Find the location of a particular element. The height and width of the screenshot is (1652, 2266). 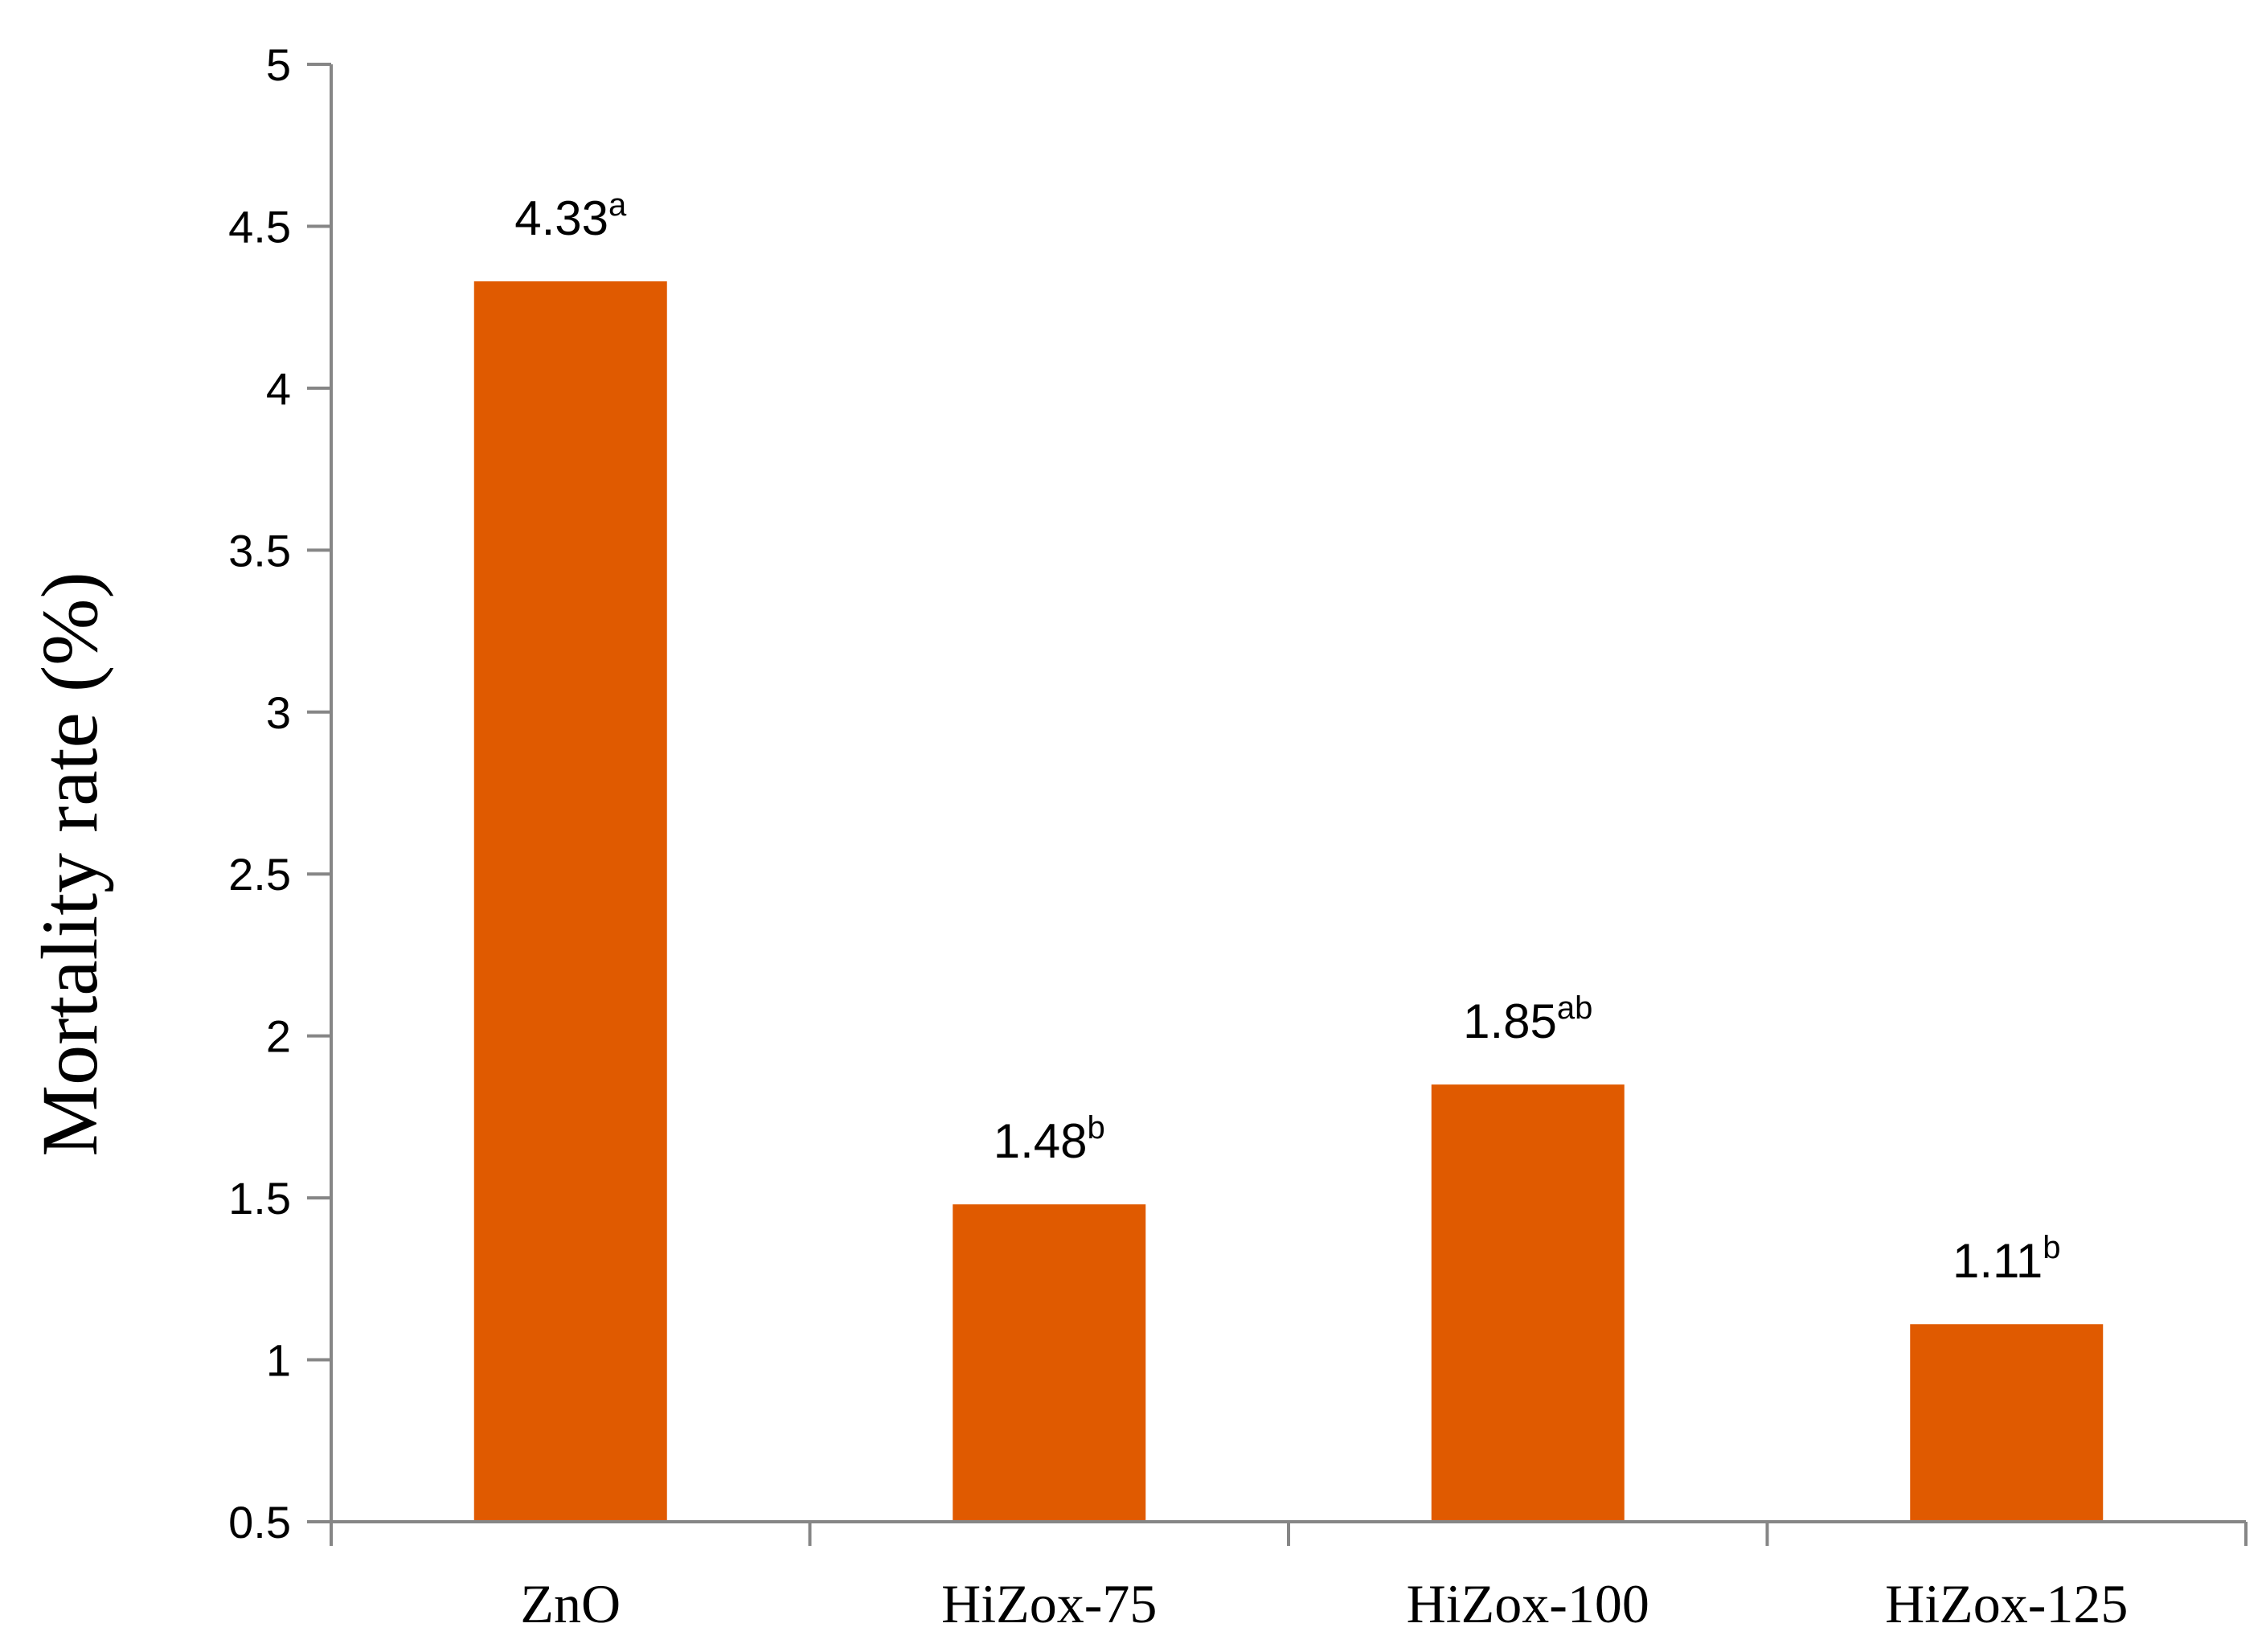

data-label-value: 1.11 is located at coordinates (1998, 1261).